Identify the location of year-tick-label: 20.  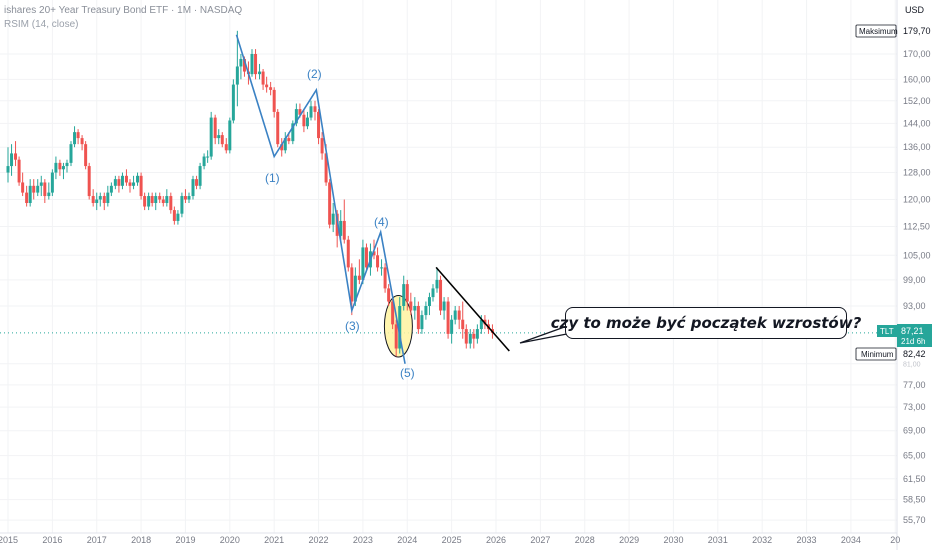
(895, 540).